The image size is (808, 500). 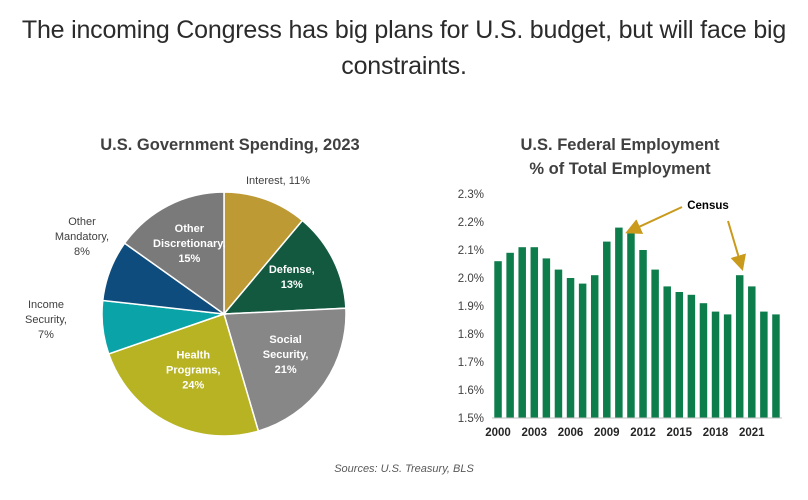 I want to click on x-tick-label: 2015, so click(x=679, y=433).